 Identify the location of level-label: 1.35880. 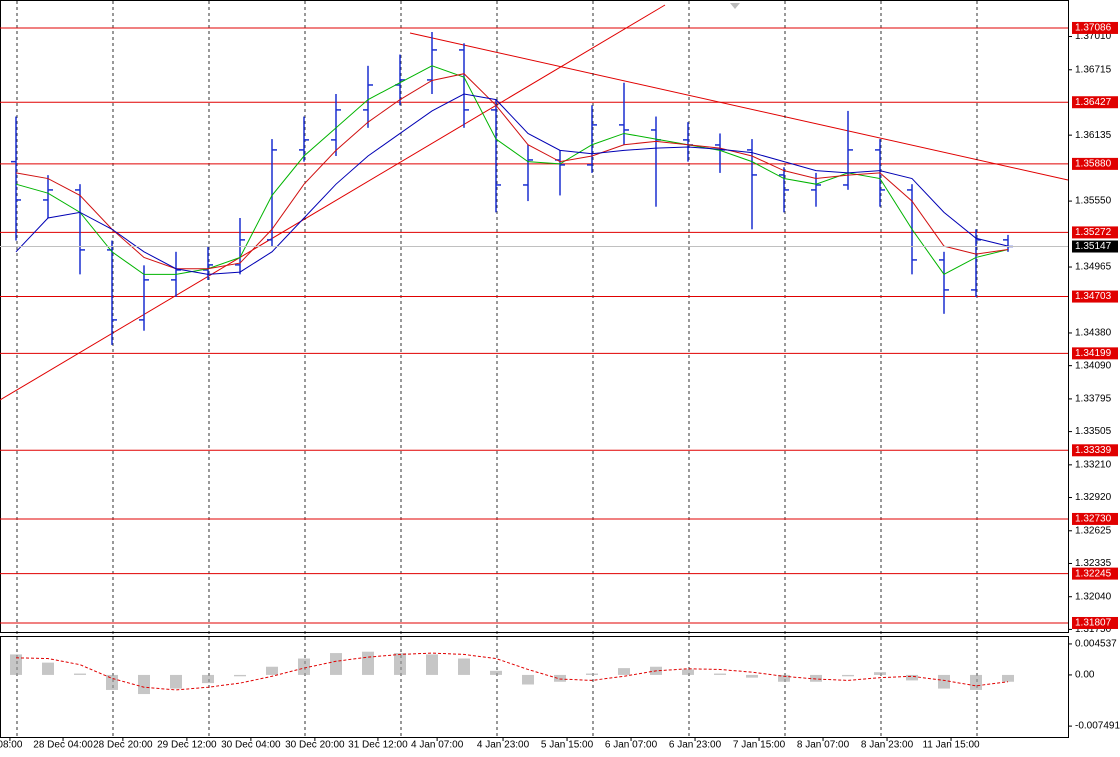
(1093, 164).